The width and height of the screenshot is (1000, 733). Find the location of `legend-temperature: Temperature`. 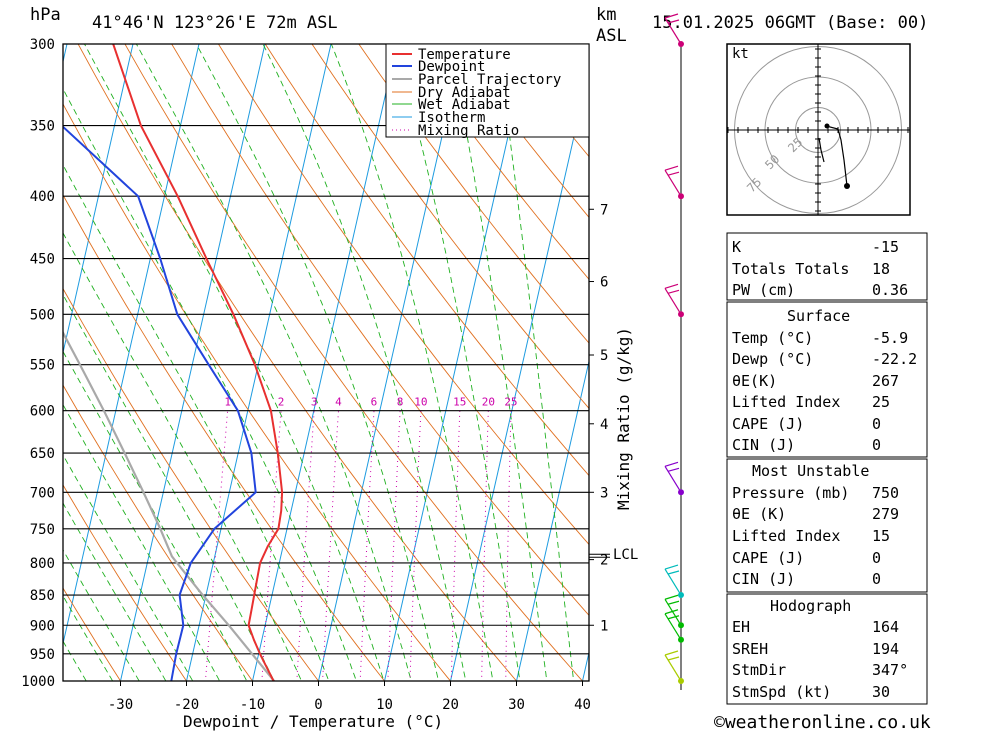

legend-temperature: Temperature is located at coordinates (464, 55).